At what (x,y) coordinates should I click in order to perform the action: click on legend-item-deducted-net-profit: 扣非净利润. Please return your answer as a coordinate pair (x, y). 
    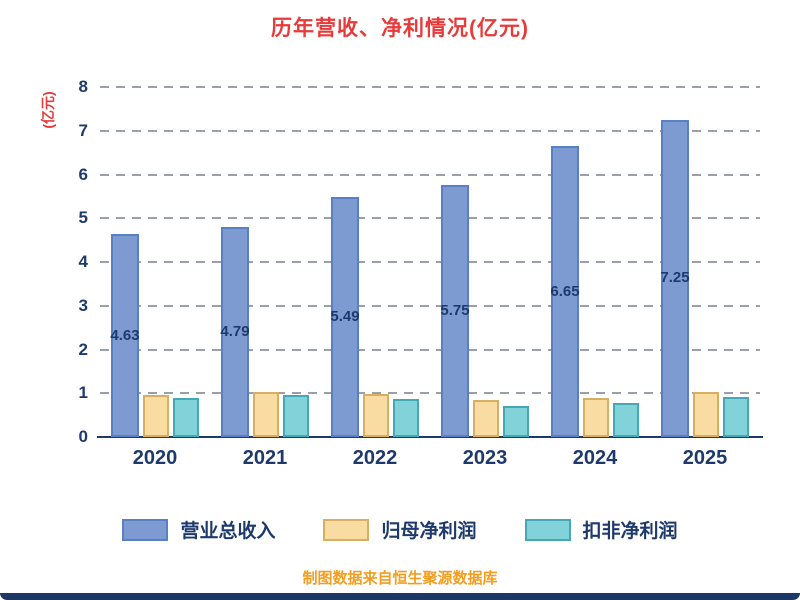
    Looking at the image, I should click on (601, 529).